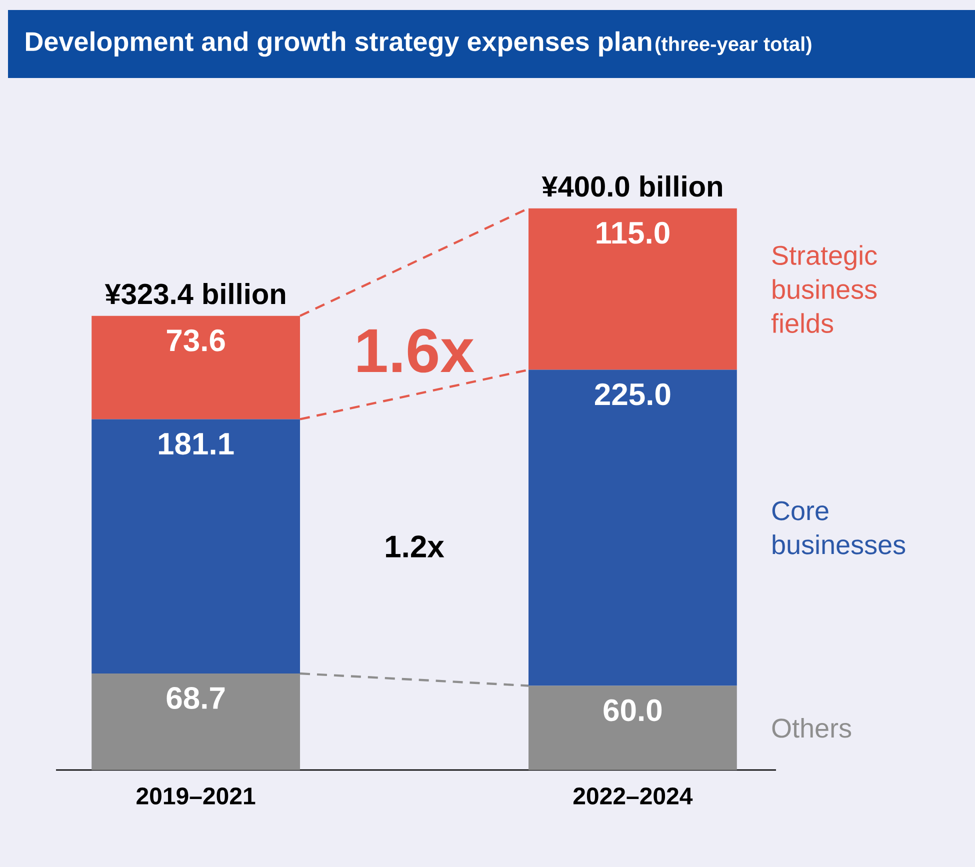 This screenshot has width=975, height=867. I want to click on data-label: 68.7, so click(195, 698).